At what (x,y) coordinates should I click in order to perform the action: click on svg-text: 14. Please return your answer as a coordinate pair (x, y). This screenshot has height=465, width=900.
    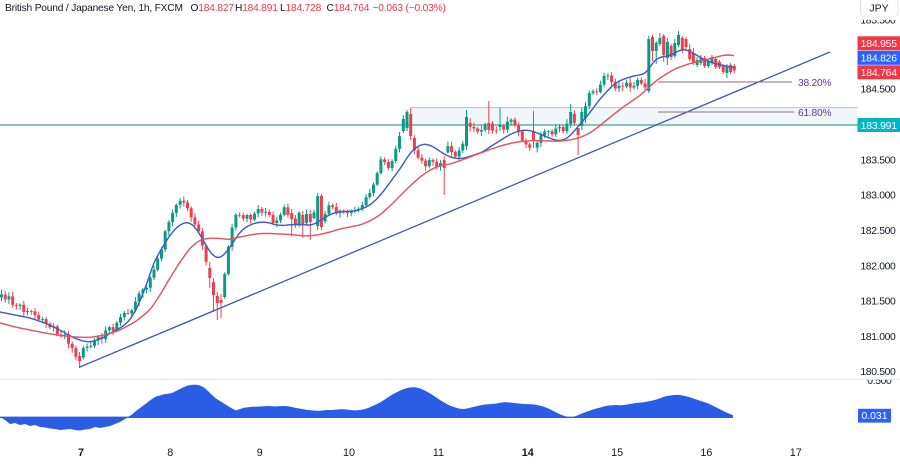
    Looking at the image, I should click on (528, 453).